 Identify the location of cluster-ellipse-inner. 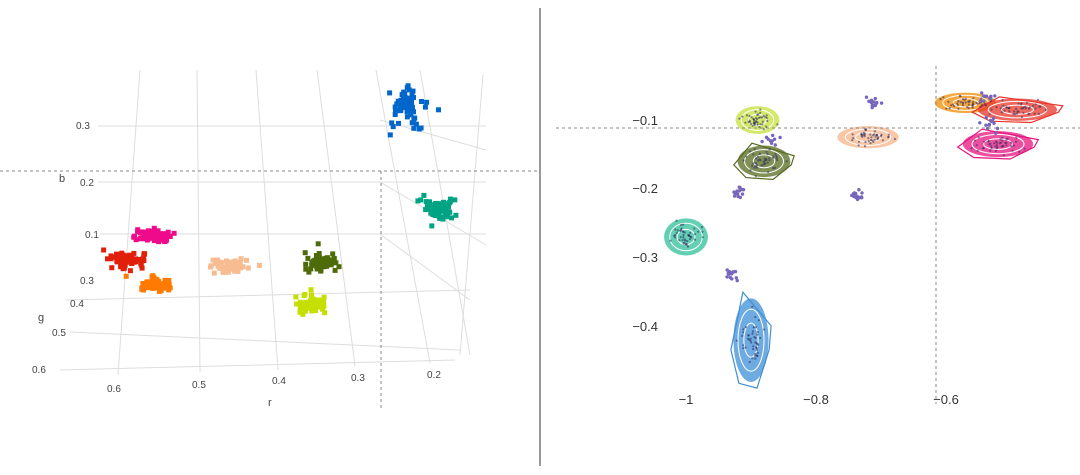
(751, 340).